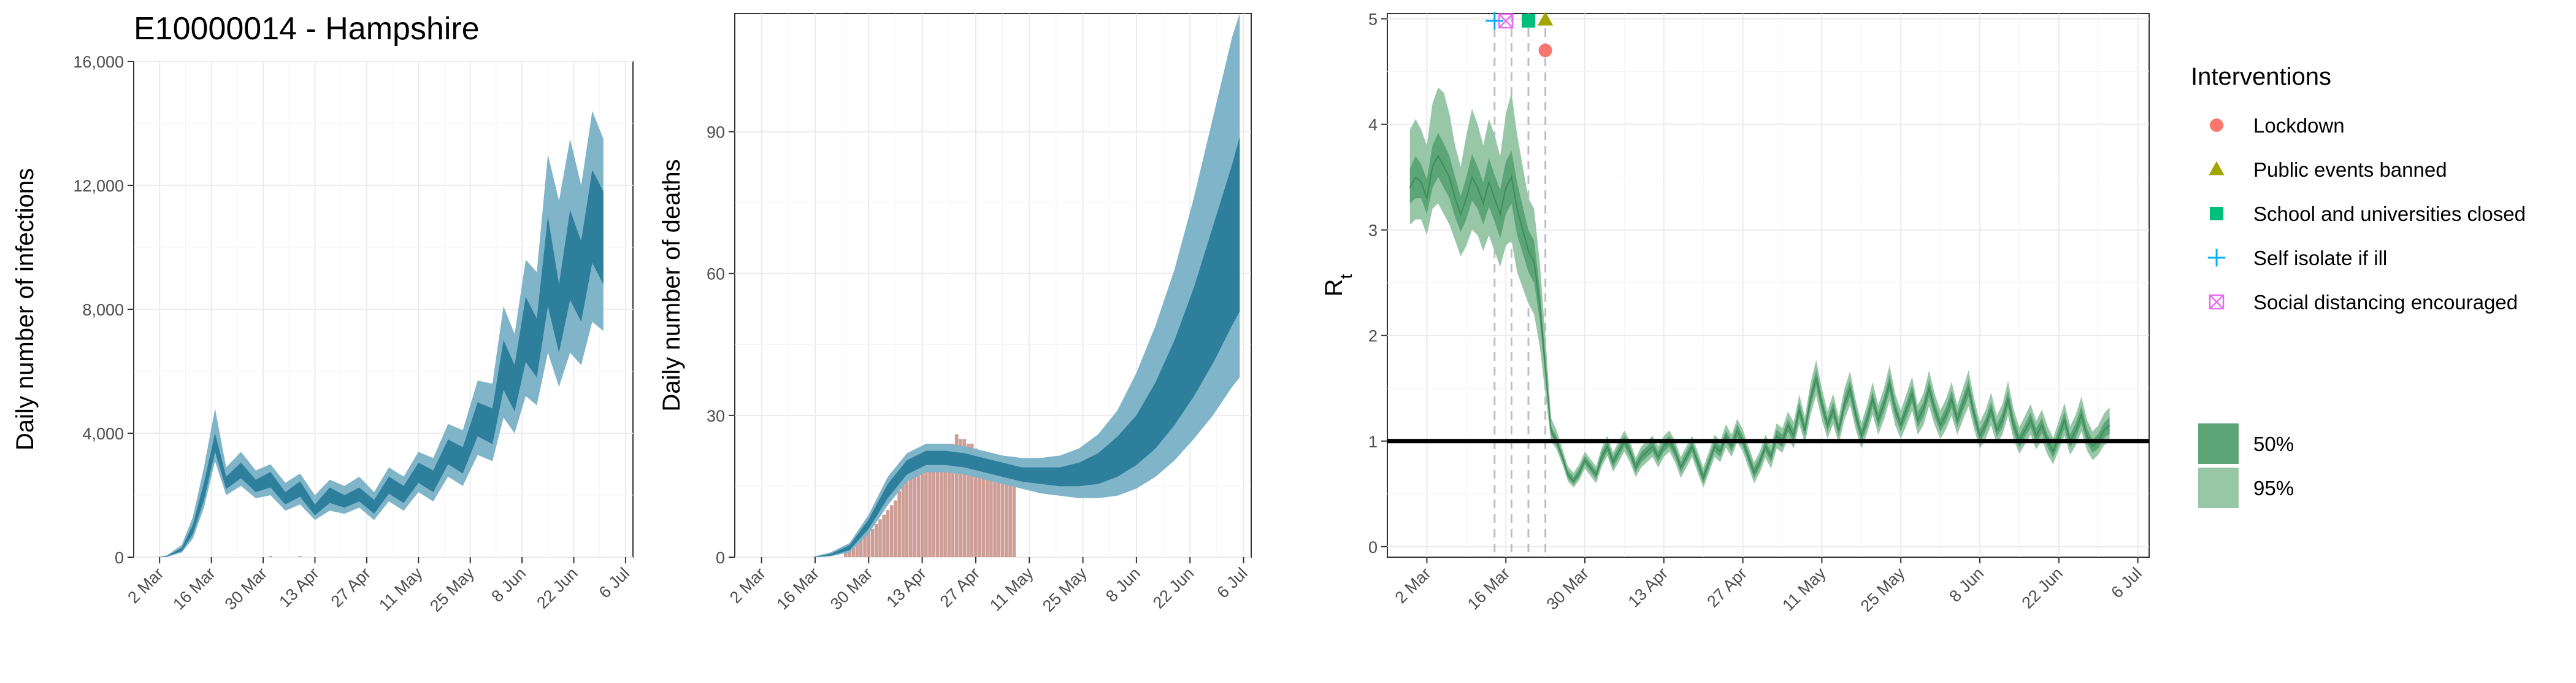 The image size is (2576, 683). Describe the element at coordinates (2217, 168) in the screenshot. I see `legend-triangle-icon` at that location.